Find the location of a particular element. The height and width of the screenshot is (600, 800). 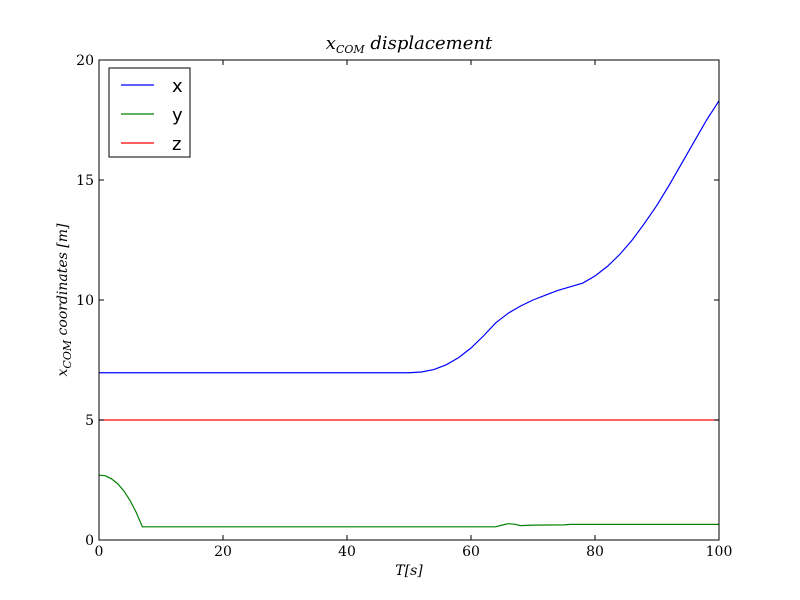

y-tick-label: 10 is located at coordinates (85, 301).